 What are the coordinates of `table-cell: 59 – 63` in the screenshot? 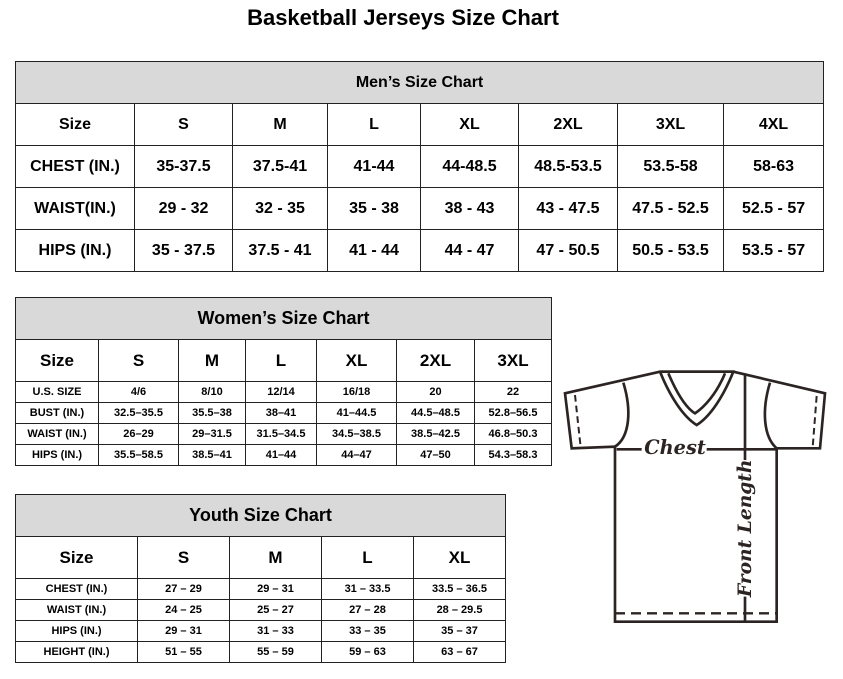 It's located at (367, 652).